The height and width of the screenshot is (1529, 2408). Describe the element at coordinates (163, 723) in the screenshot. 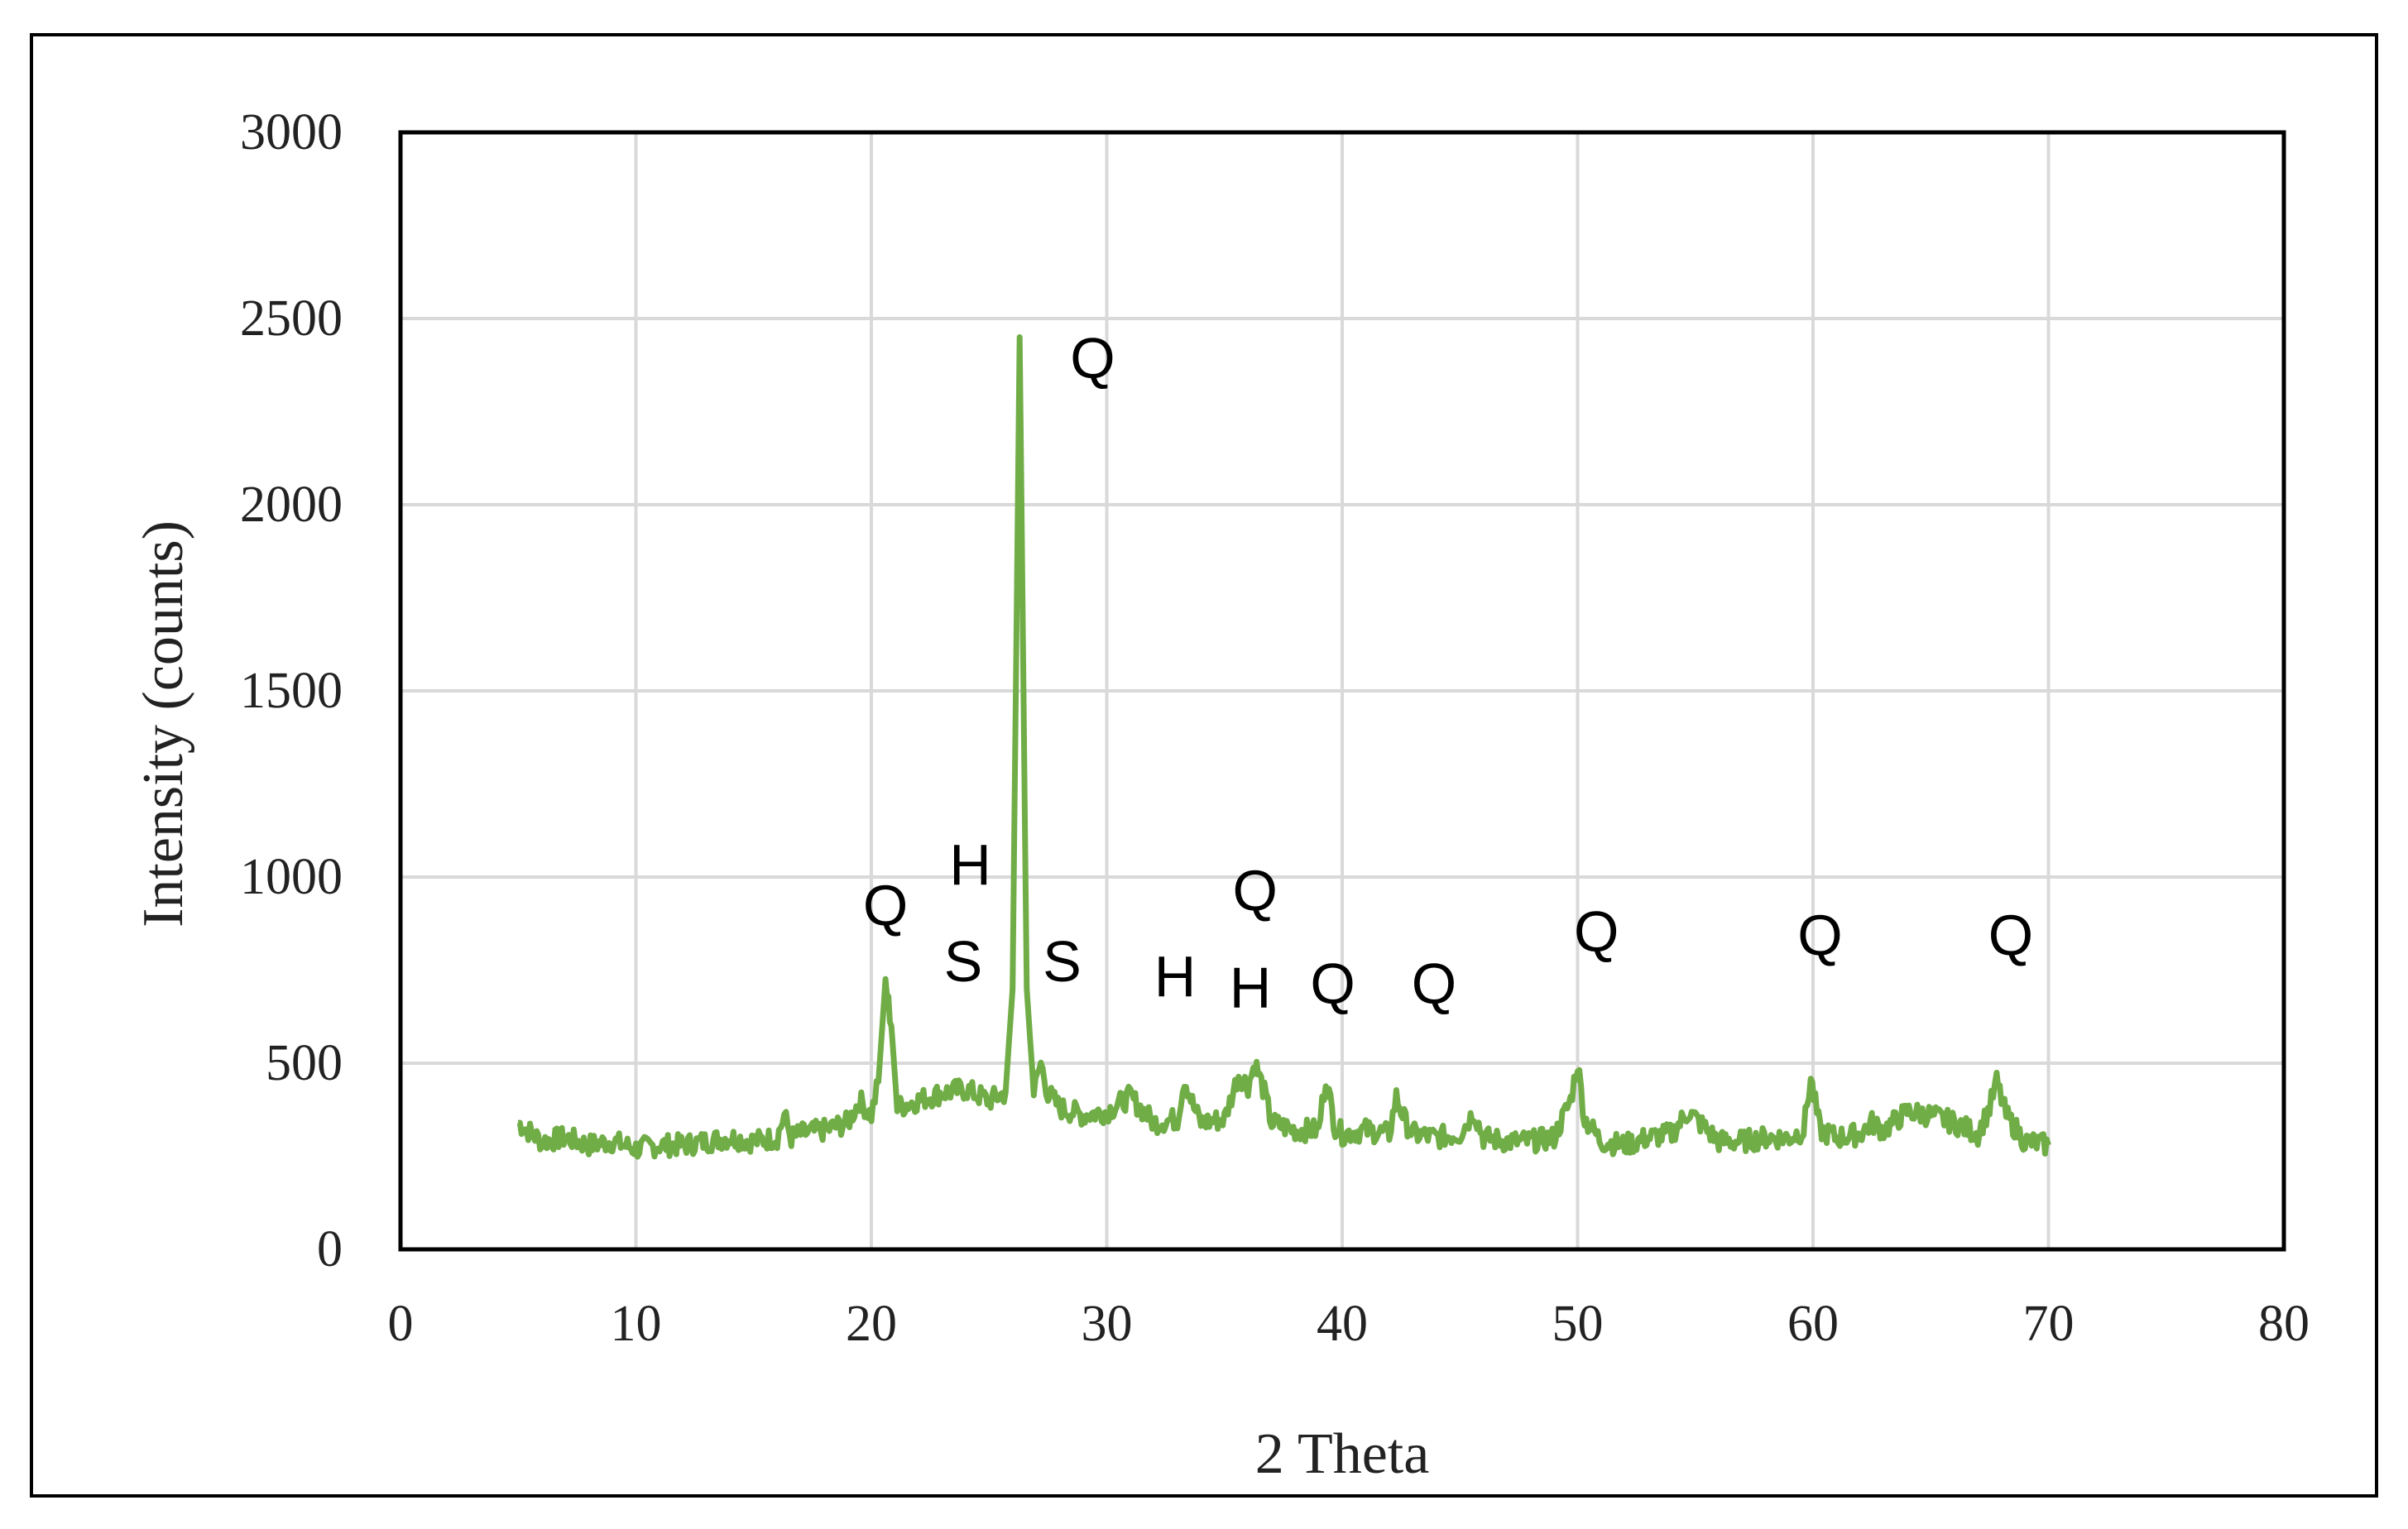

I see `y-axis-title: Intensity (counts)` at that location.